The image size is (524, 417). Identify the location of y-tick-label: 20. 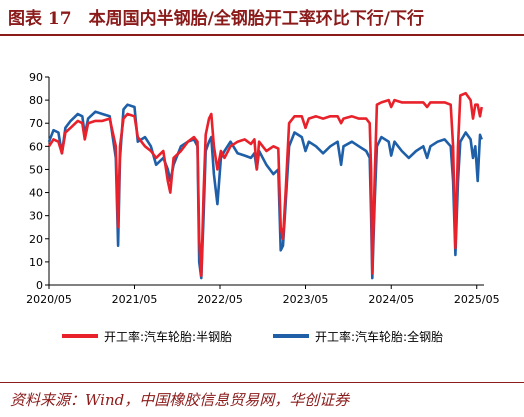
(36, 239).